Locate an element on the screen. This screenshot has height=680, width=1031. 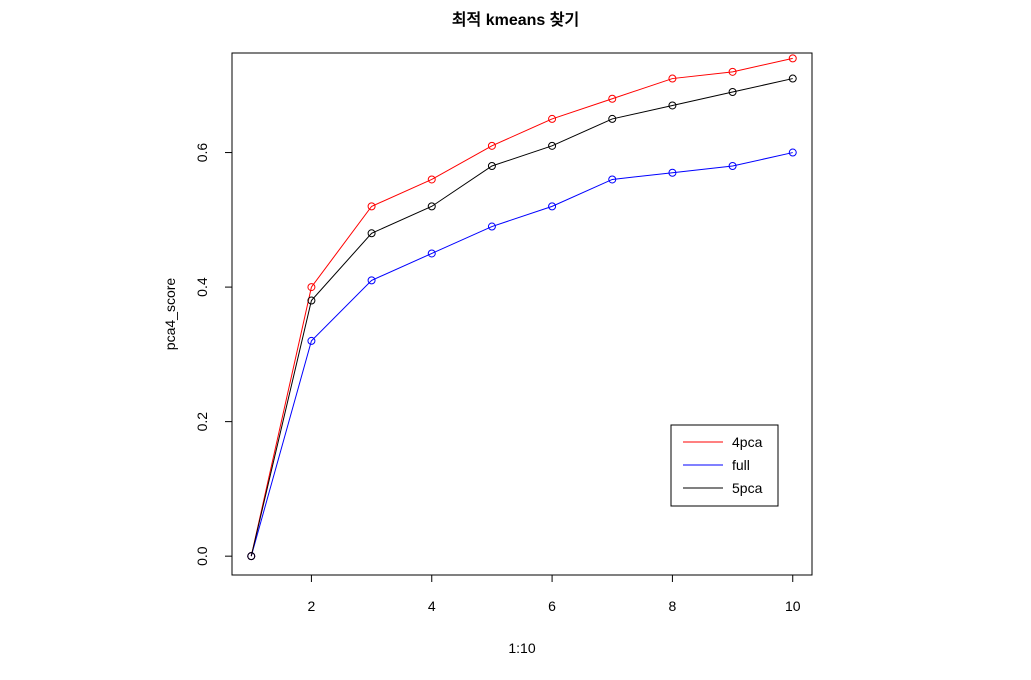
chart-title: 최적 kmeans 찾기 is located at coordinates (515, 20).